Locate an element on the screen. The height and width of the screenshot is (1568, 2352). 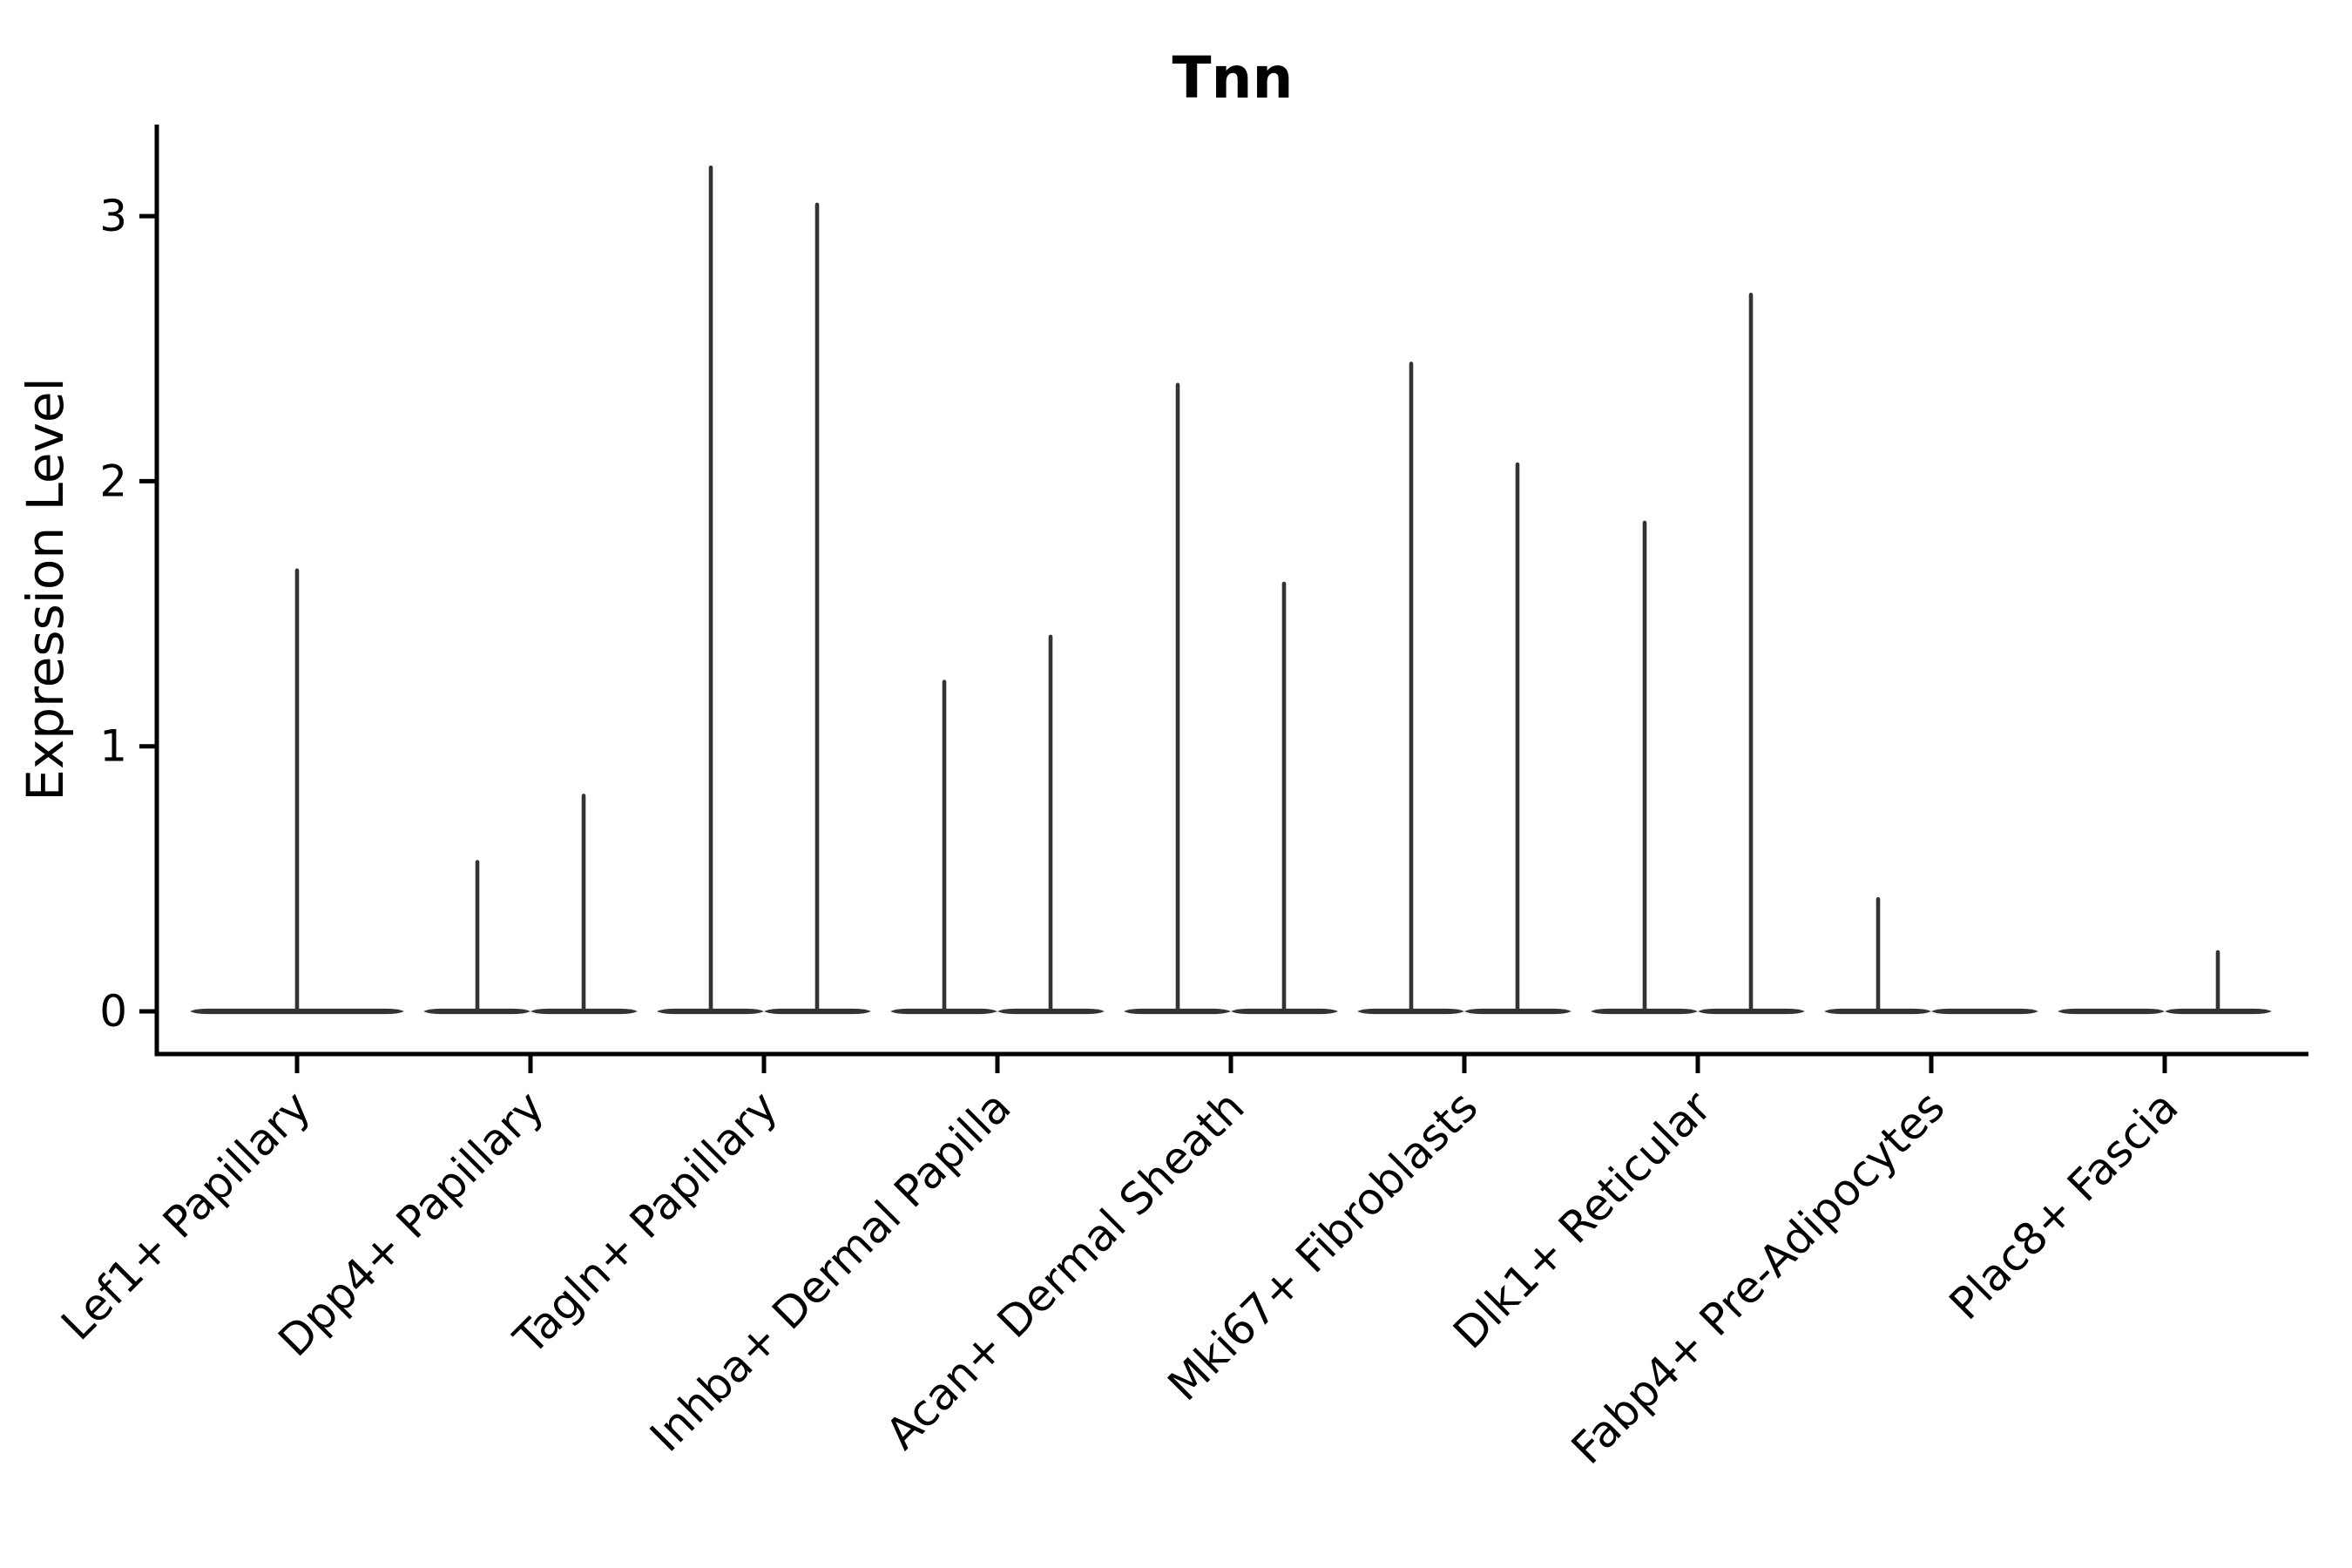
x-tick-label: Lef1+ Papillary is located at coordinates (185, 1215).